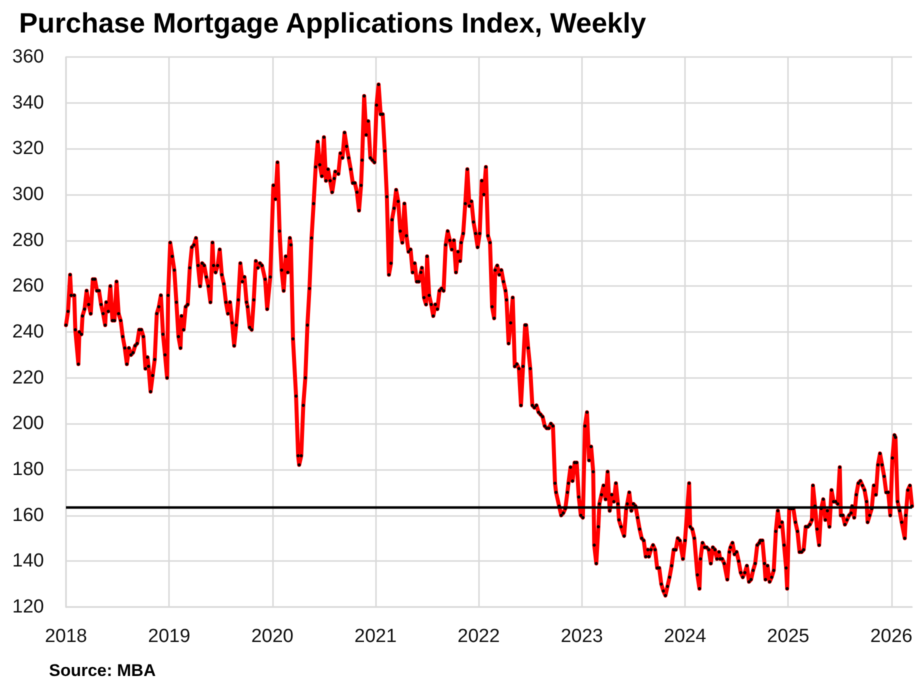 The image size is (918, 693). What do you see at coordinates (28, 561) in the screenshot?
I see `y-tick-label: 140` at bounding box center [28, 561].